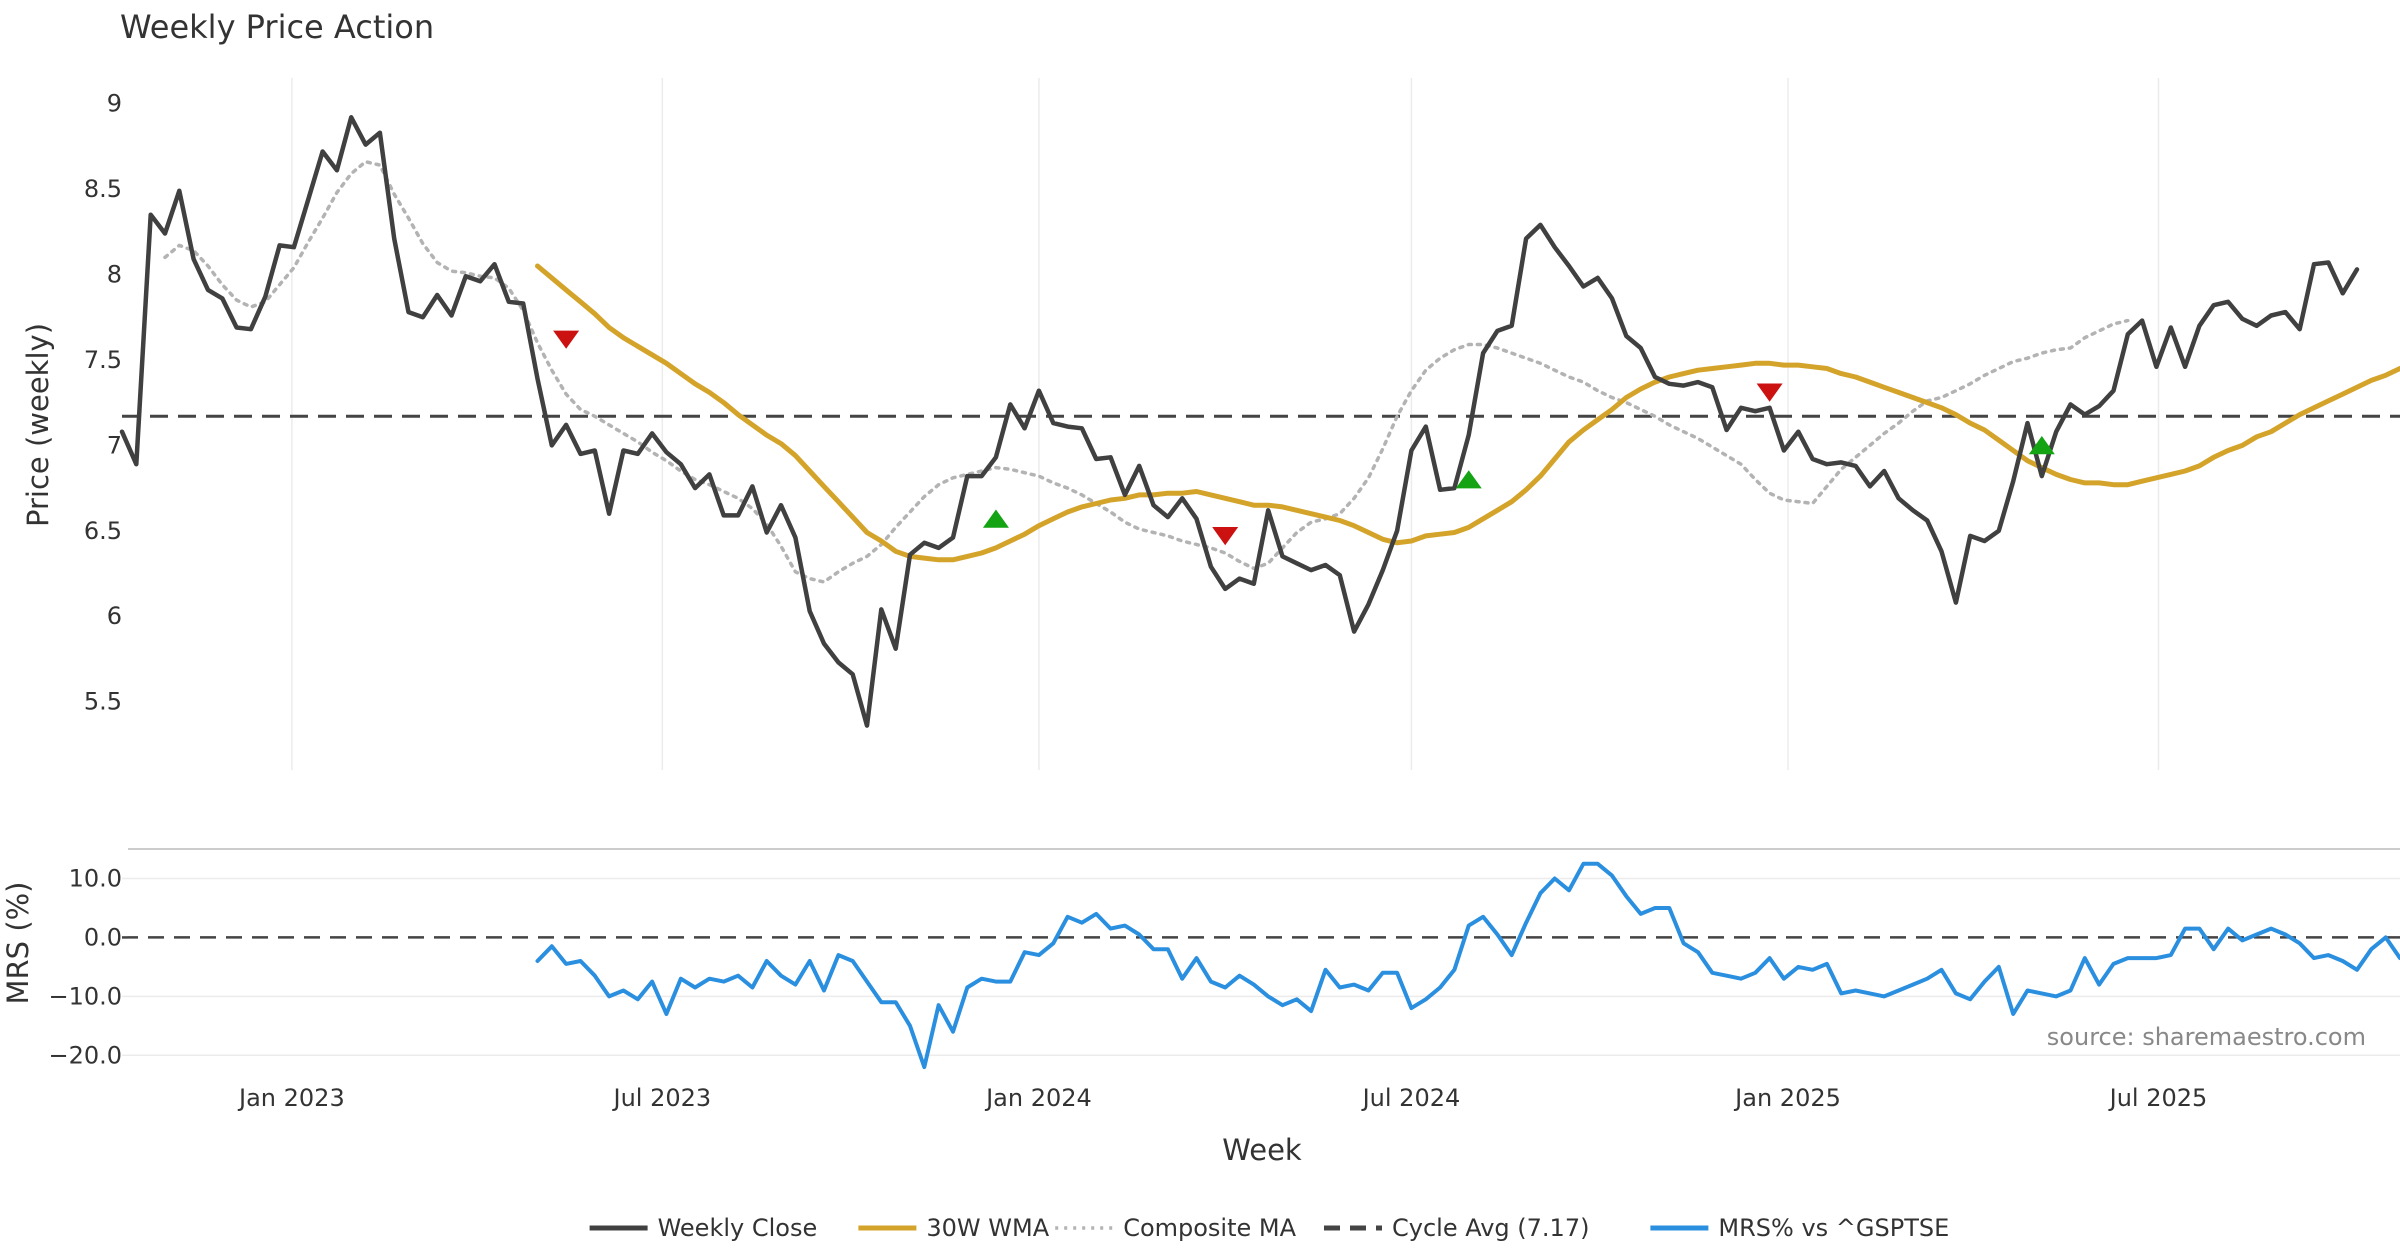 This screenshot has width=2400, height=1260. What do you see at coordinates (1209, 1228) in the screenshot?
I see `legend-label: Composite MA` at bounding box center [1209, 1228].